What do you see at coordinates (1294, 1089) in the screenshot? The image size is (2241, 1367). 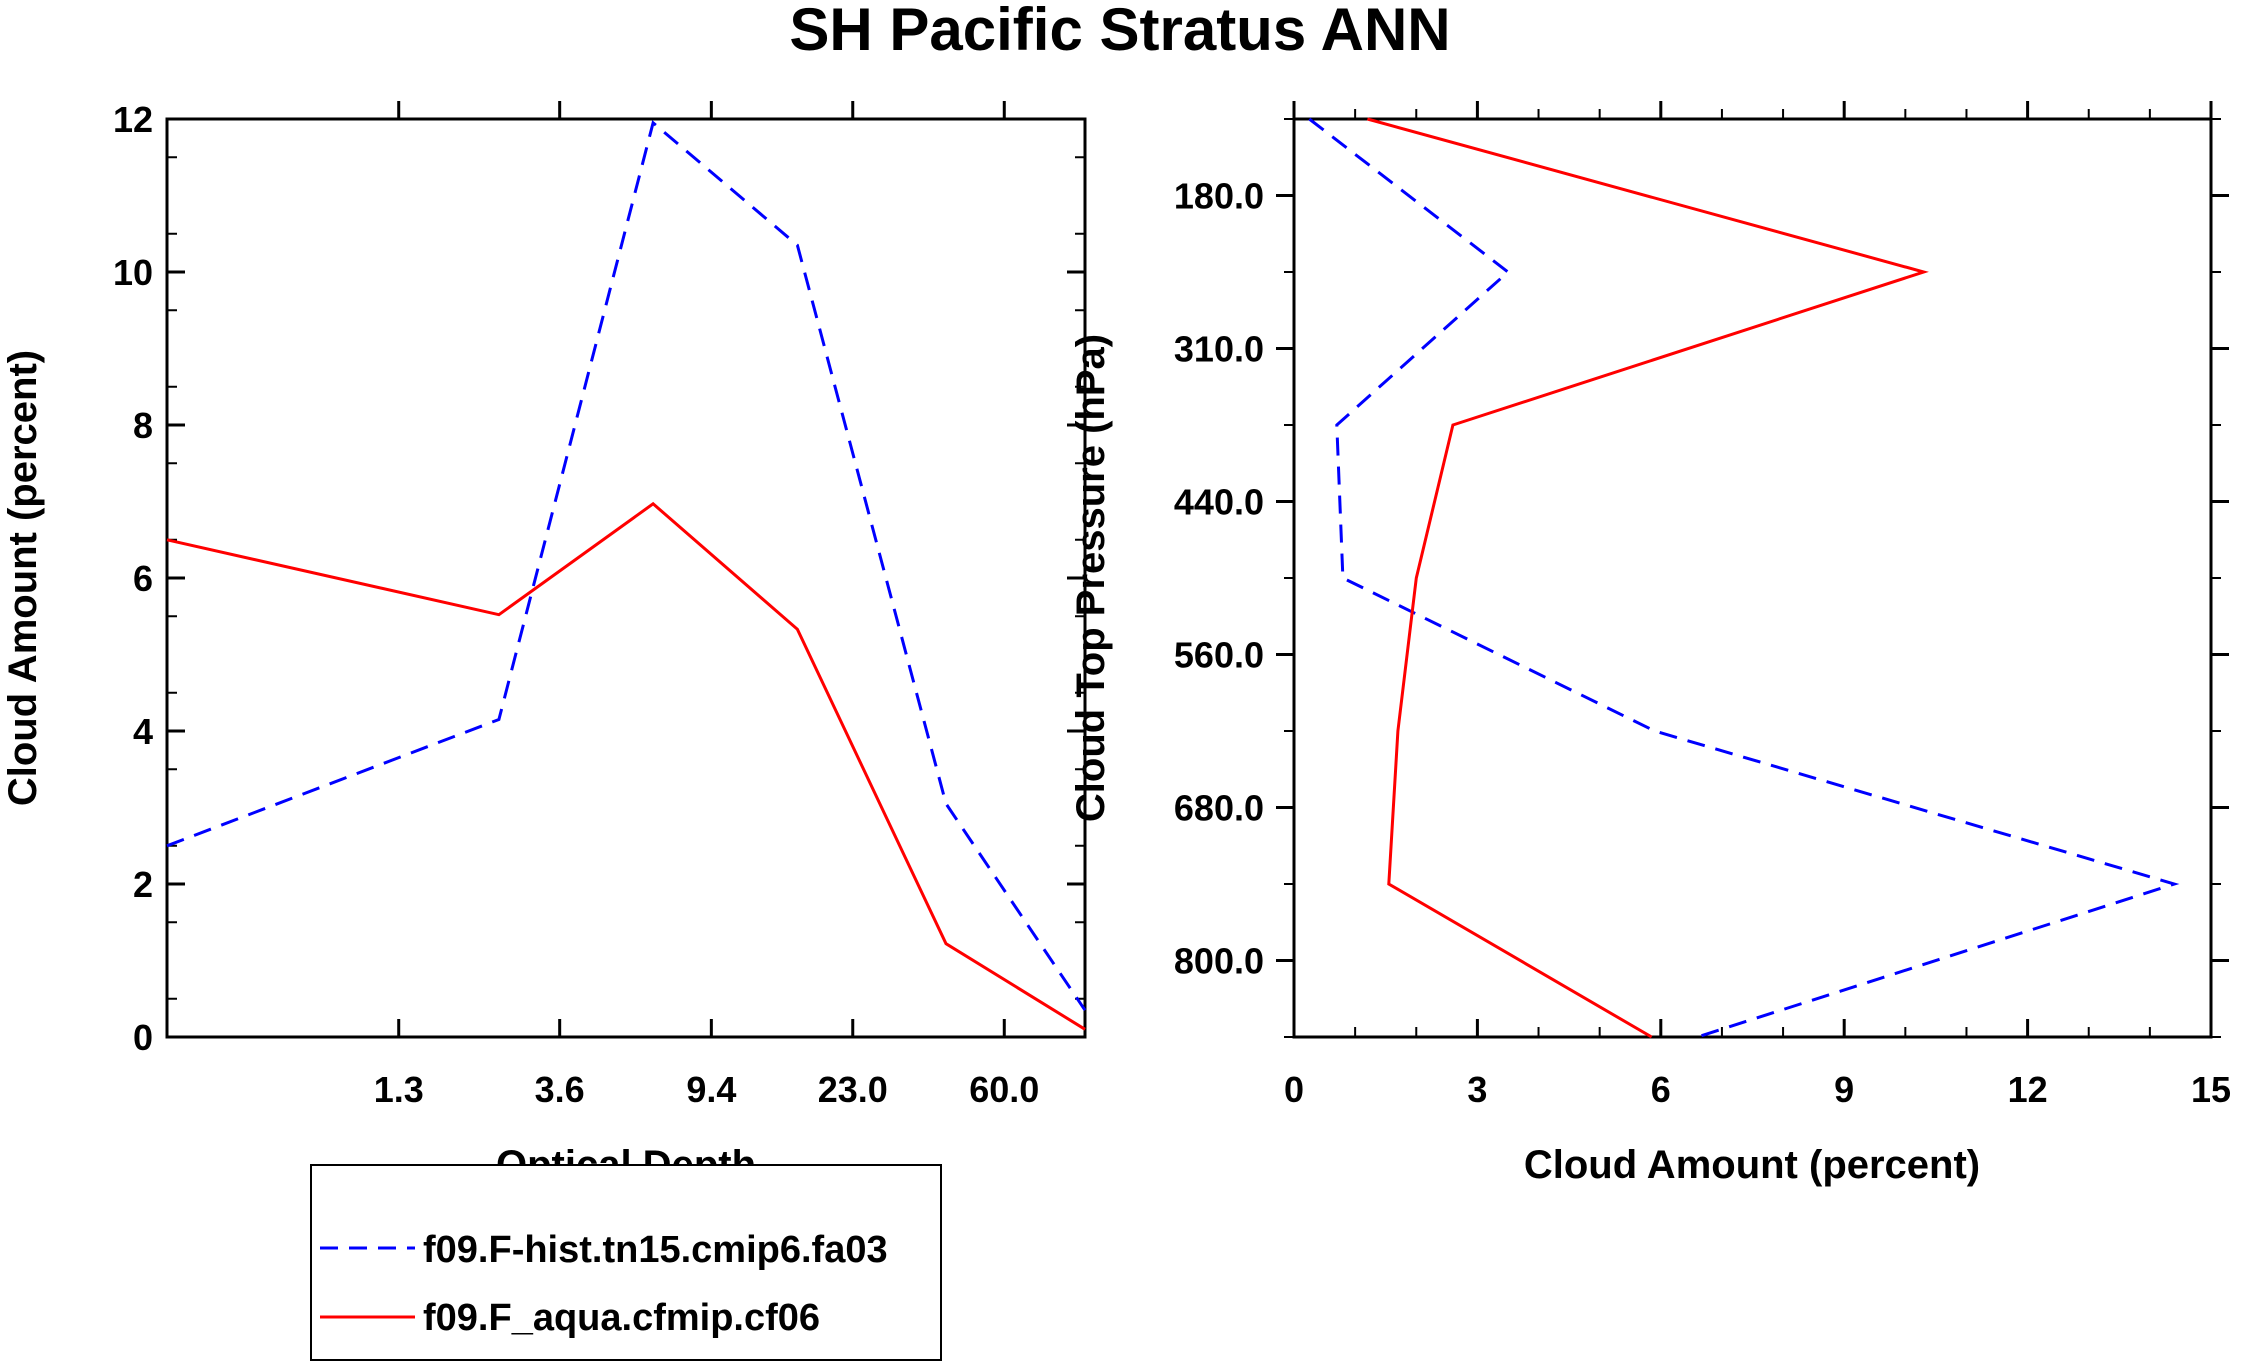 I see `right-xtick-label: 0` at bounding box center [1294, 1089].